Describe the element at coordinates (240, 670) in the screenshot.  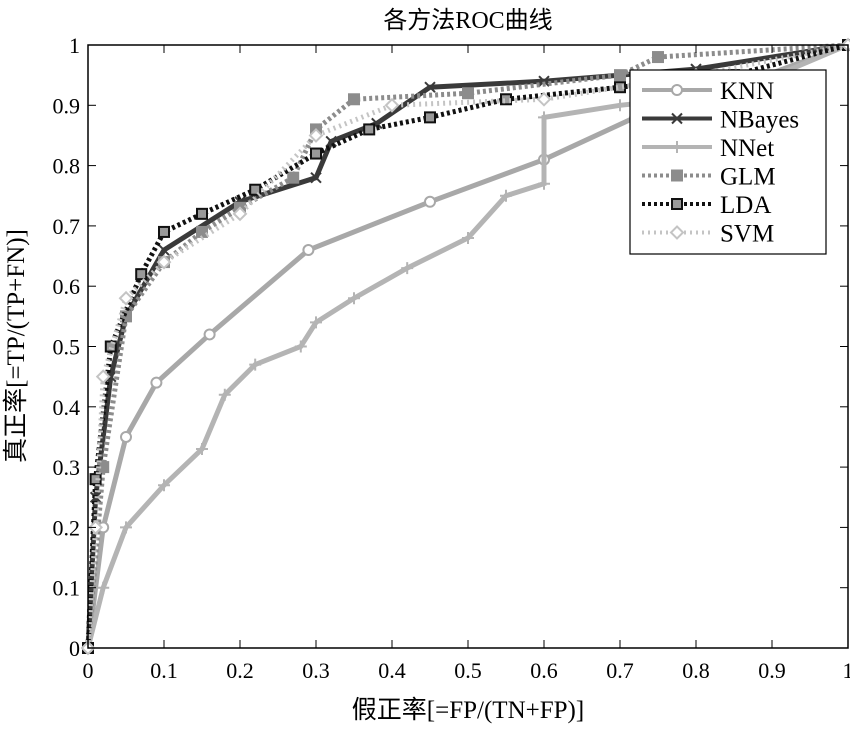
I see `x-tick-label: 0.2` at that location.